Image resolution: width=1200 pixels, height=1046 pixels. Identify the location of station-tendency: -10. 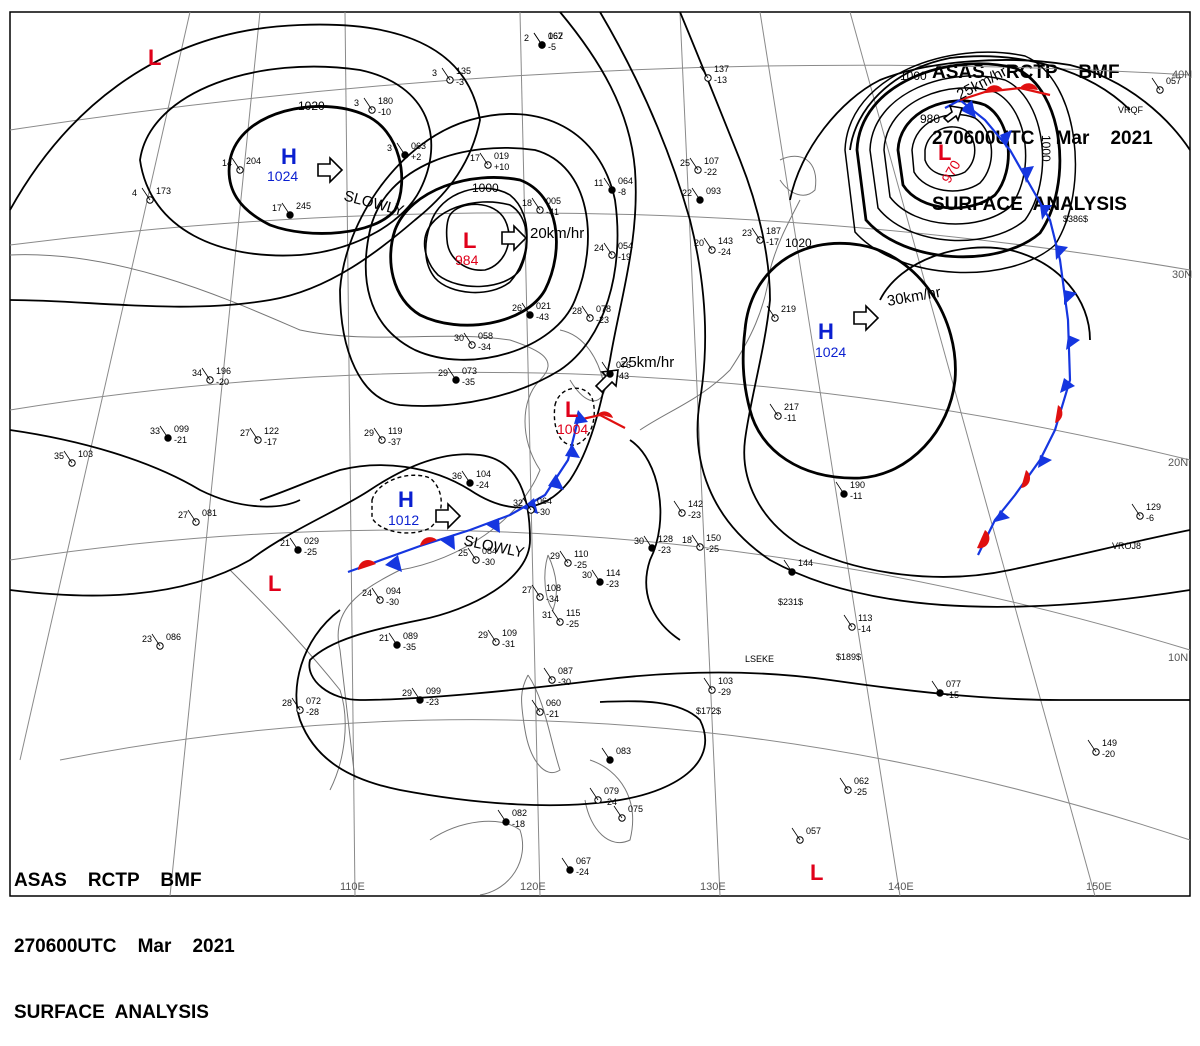
(384, 112).